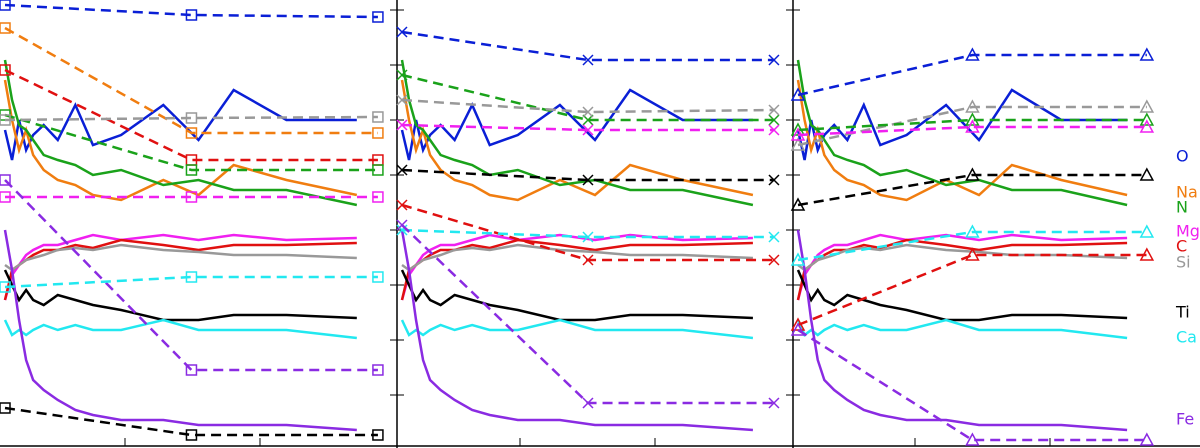 This screenshot has width=1200, height=448. I want to click on series-label: Si, so click(1183, 262).